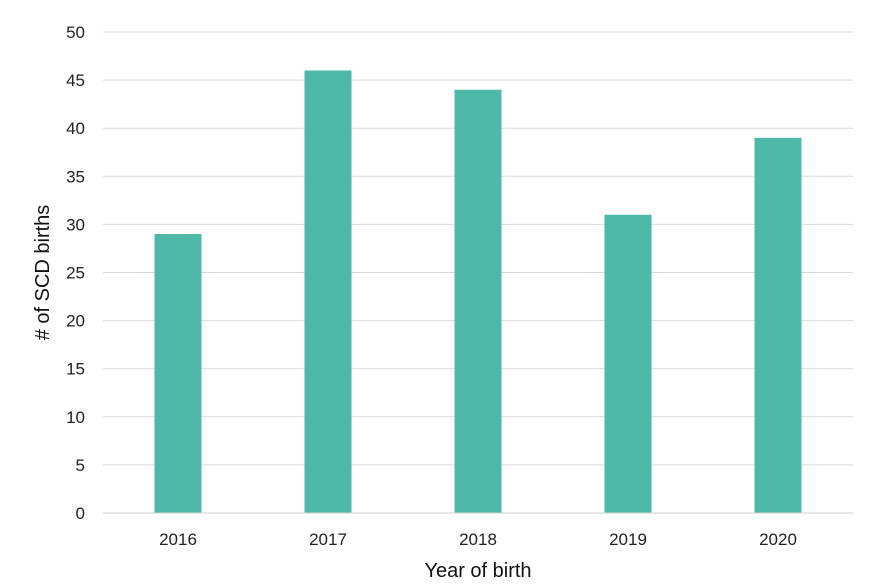  Describe the element at coordinates (628, 363) in the screenshot. I see `bar-2019` at that location.